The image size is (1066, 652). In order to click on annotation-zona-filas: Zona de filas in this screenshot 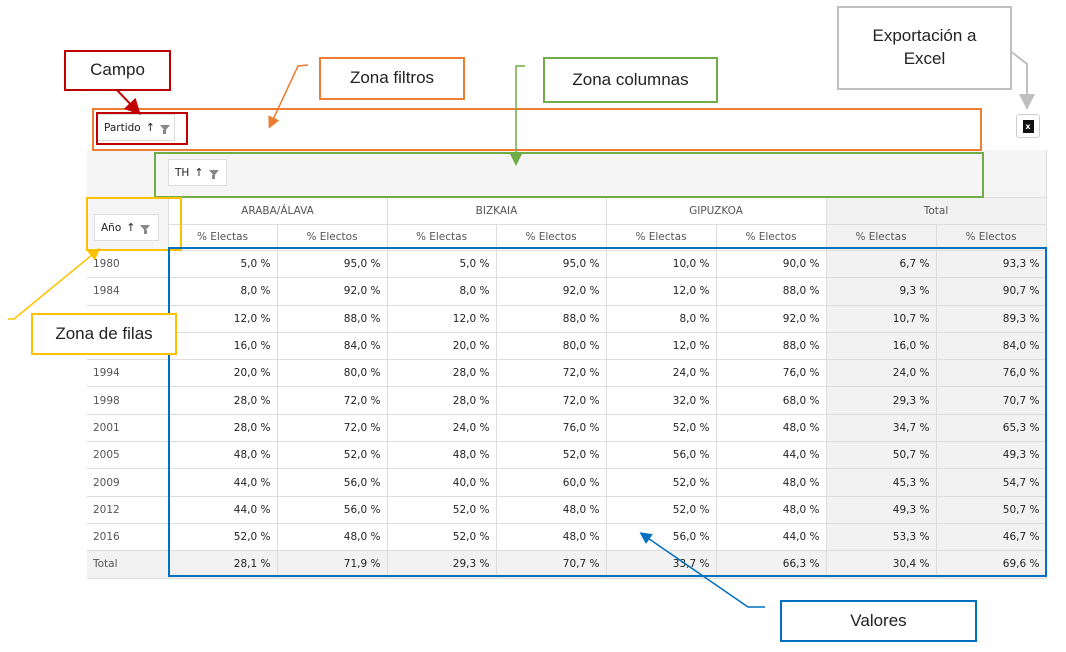, I will do `click(104, 334)`.